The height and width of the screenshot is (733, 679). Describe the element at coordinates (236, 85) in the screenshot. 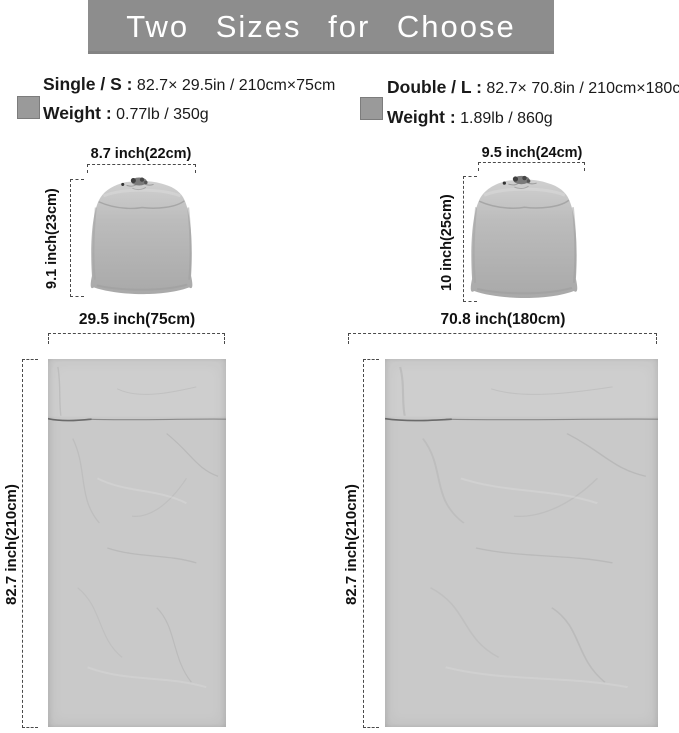

I see `single-size-value: 82.7× 29.5in / 210cm×75cm` at that location.